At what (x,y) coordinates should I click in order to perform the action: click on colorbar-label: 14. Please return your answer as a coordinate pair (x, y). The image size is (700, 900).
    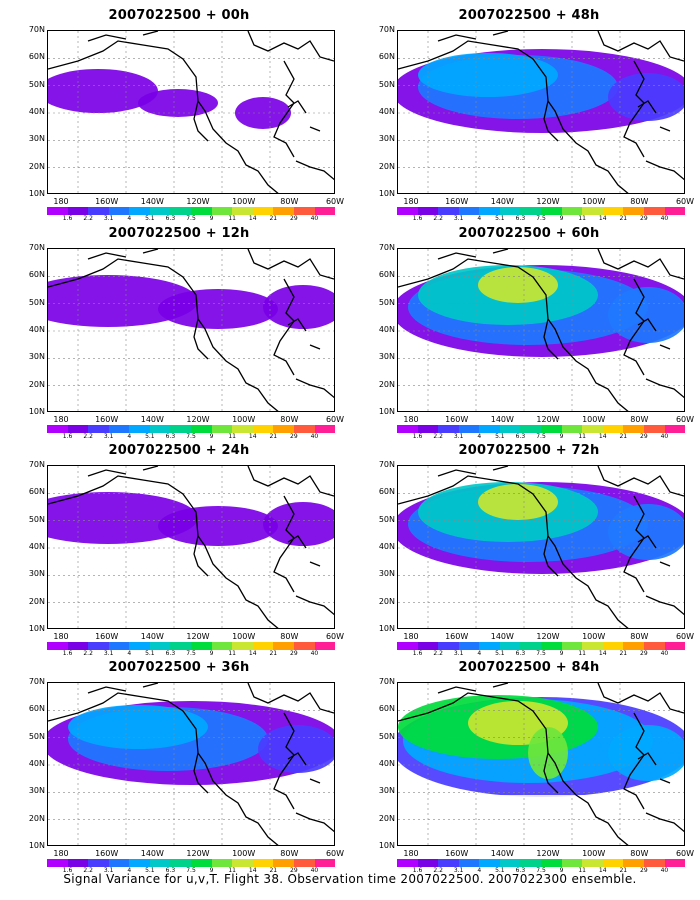
    Looking at the image, I should click on (602, 436).